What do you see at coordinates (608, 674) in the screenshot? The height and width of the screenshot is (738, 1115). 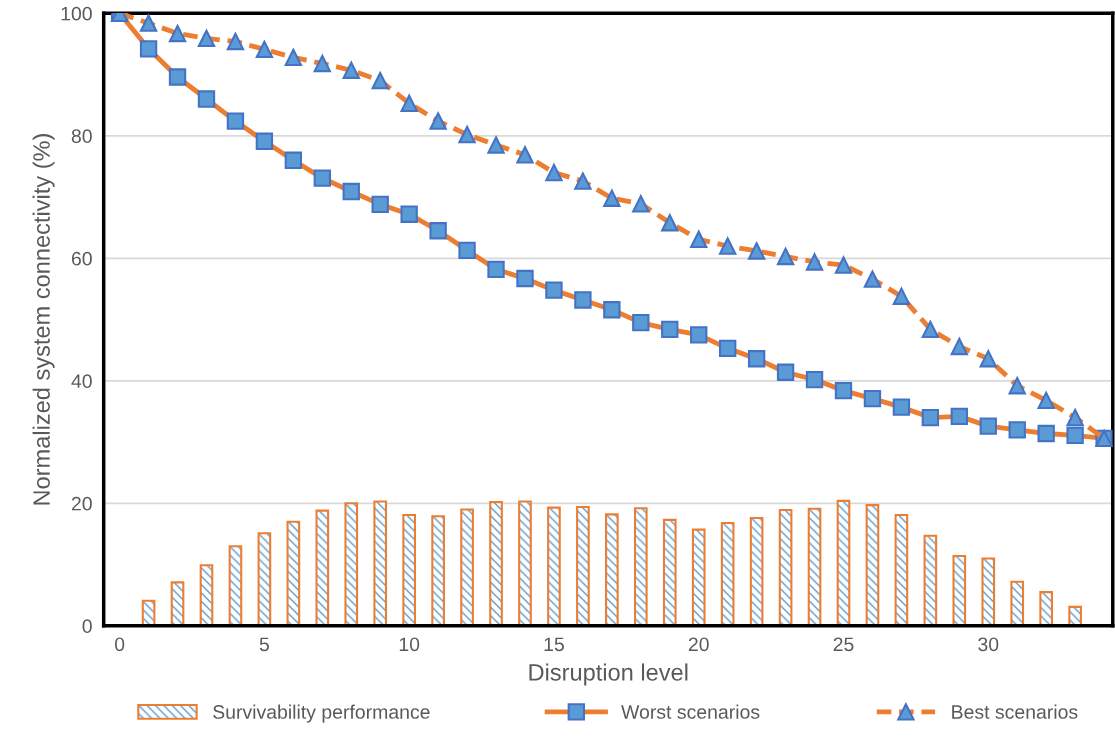 I see `x-axis-title: Disruption level` at bounding box center [608, 674].